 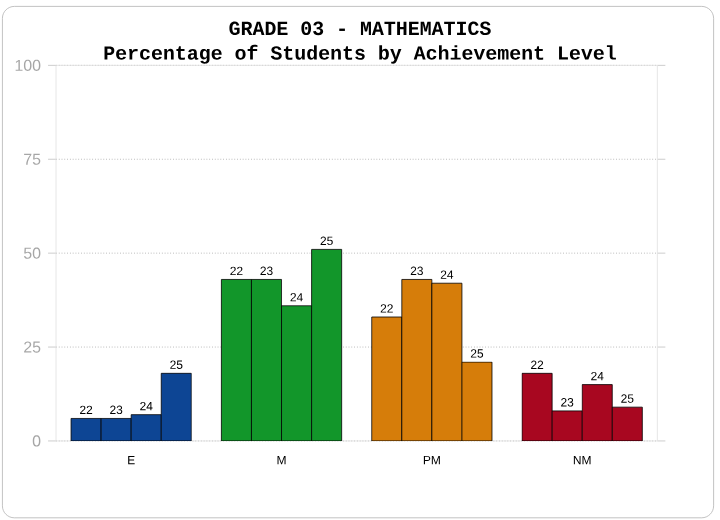 I want to click on chart-title: GRADE 03 - MATHEMATICS, so click(x=360, y=28).